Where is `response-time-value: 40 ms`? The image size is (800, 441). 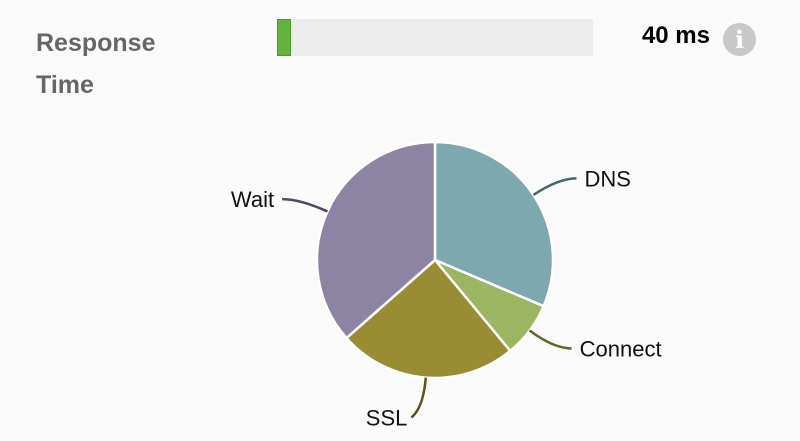 response-time-value: 40 ms is located at coordinates (675, 35).